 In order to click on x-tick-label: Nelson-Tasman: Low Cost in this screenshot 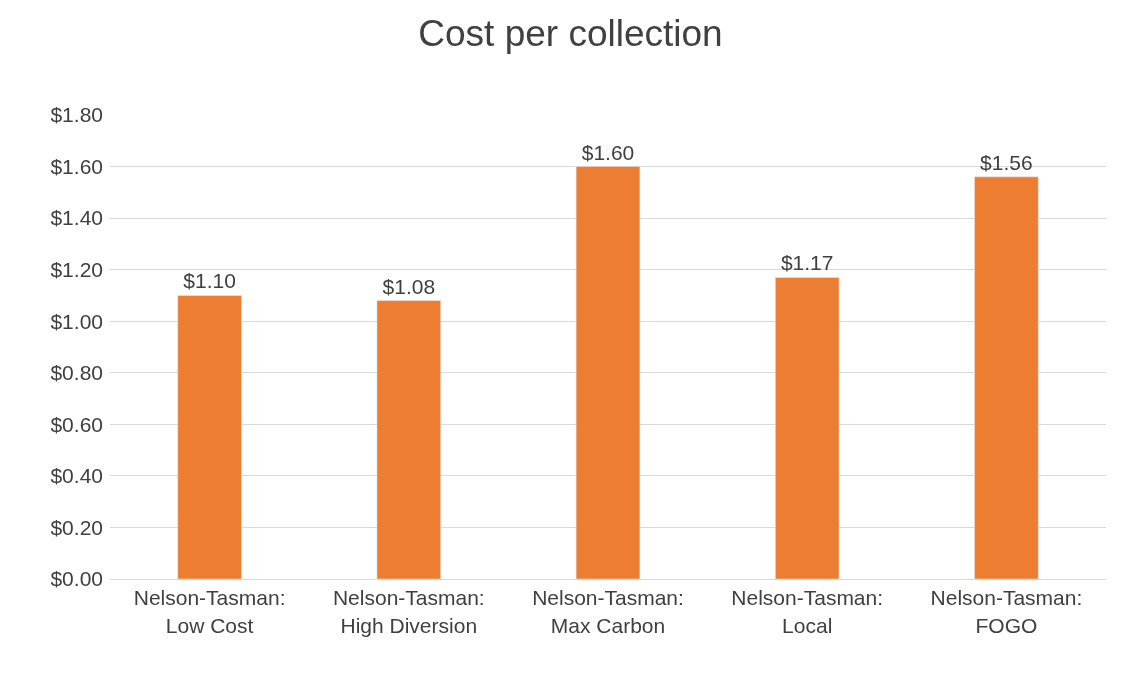, I will do `click(209, 611)`.